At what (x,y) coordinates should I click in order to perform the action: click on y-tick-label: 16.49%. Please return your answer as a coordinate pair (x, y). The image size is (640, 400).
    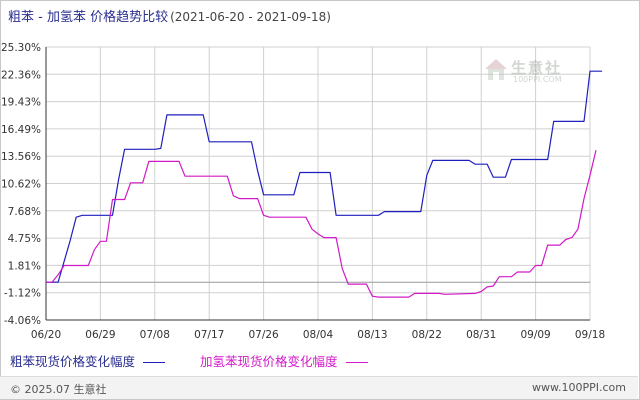
    Looking at the image, I should click on (21, 130).